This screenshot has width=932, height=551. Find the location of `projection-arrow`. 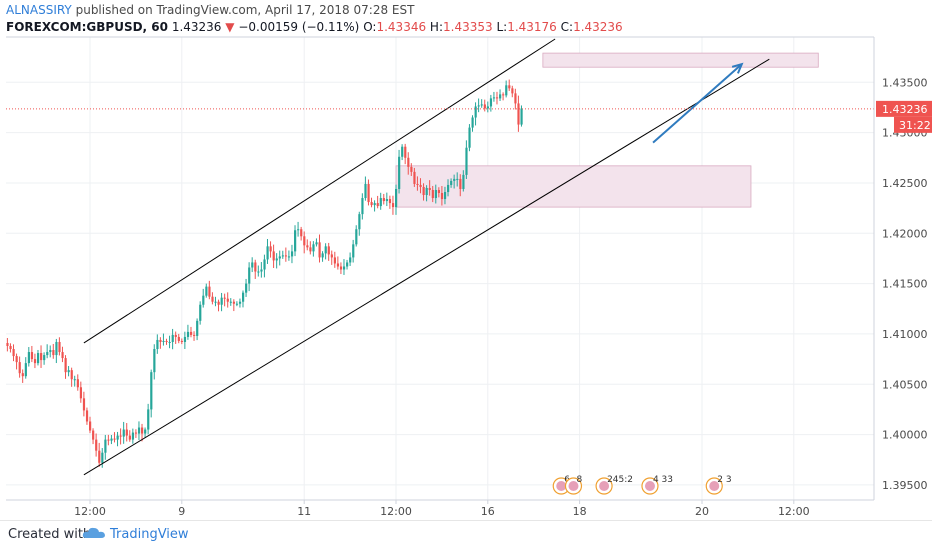

projection-arrow is located at coordinates (697, 103).